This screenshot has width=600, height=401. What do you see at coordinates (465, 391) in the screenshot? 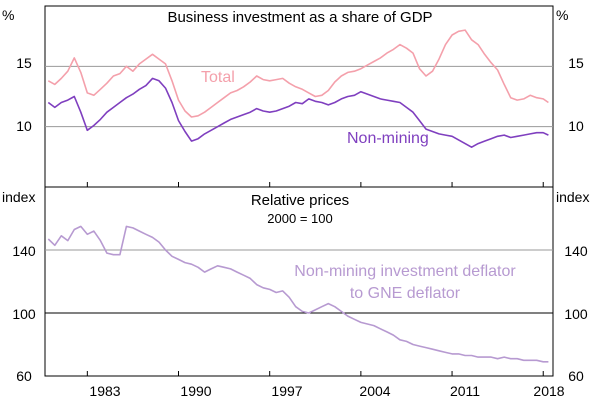
I see `x-tick-label: 2011` at bounding box center [465, 391].